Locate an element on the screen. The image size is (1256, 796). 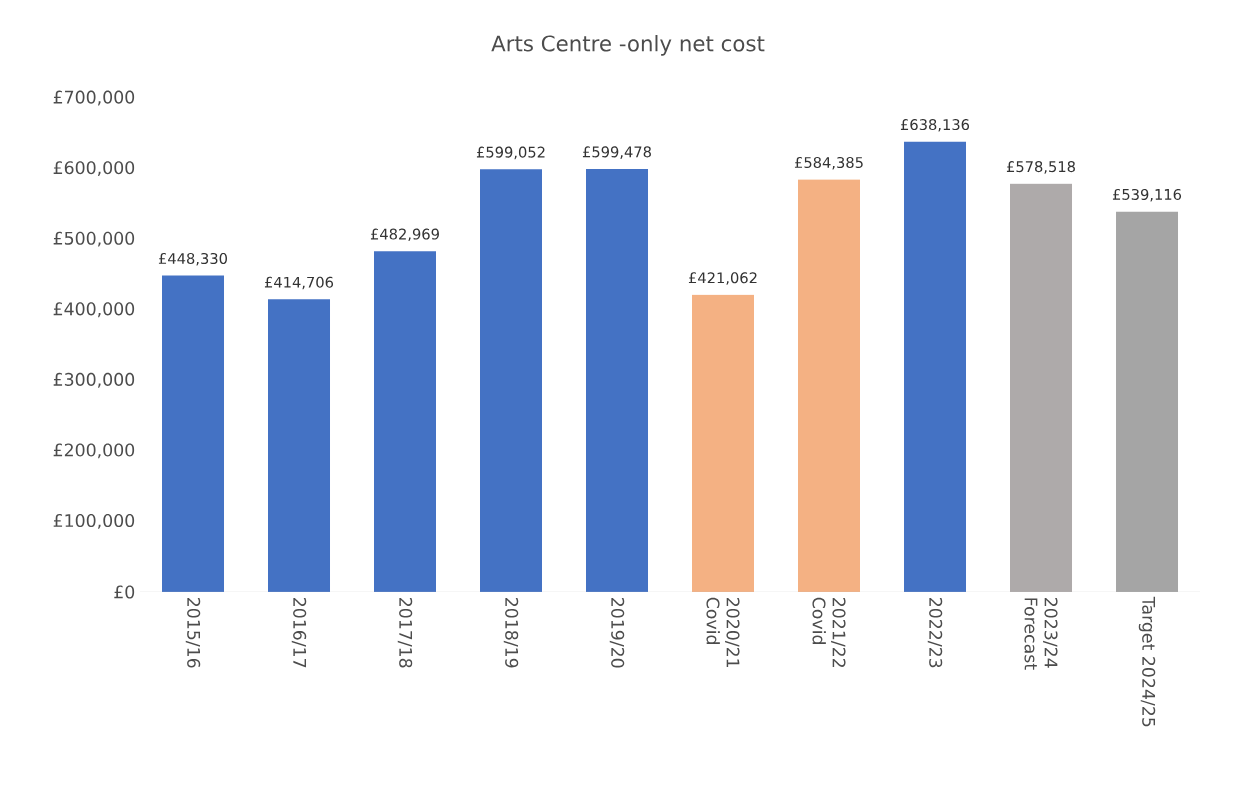
x-tick-label: 2015/16 is located at coordinates (193, 632).